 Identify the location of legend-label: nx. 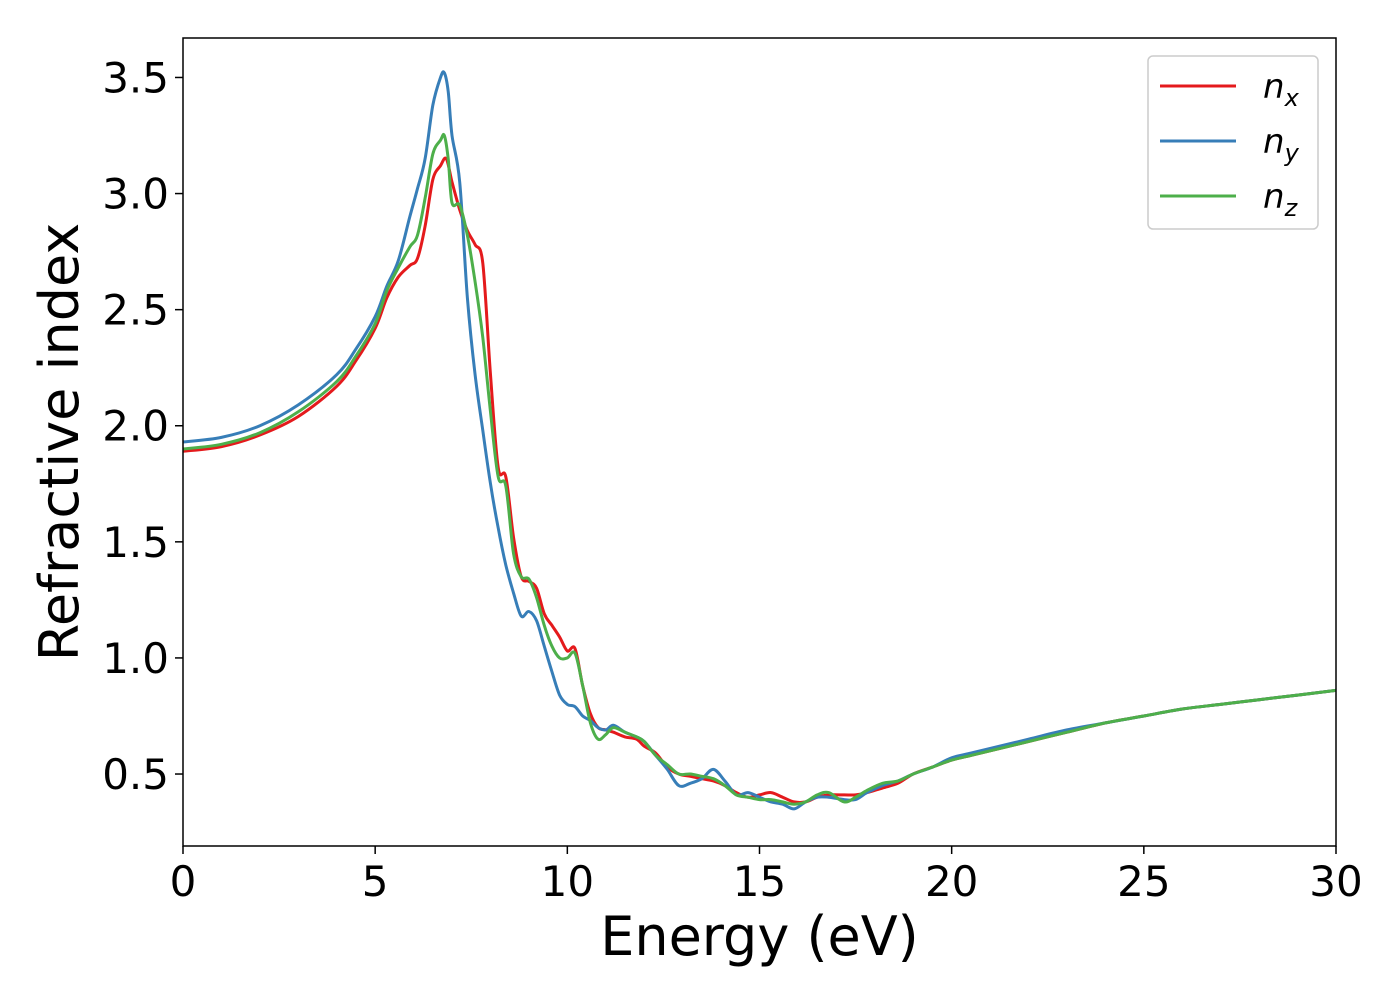
(1281, 89).